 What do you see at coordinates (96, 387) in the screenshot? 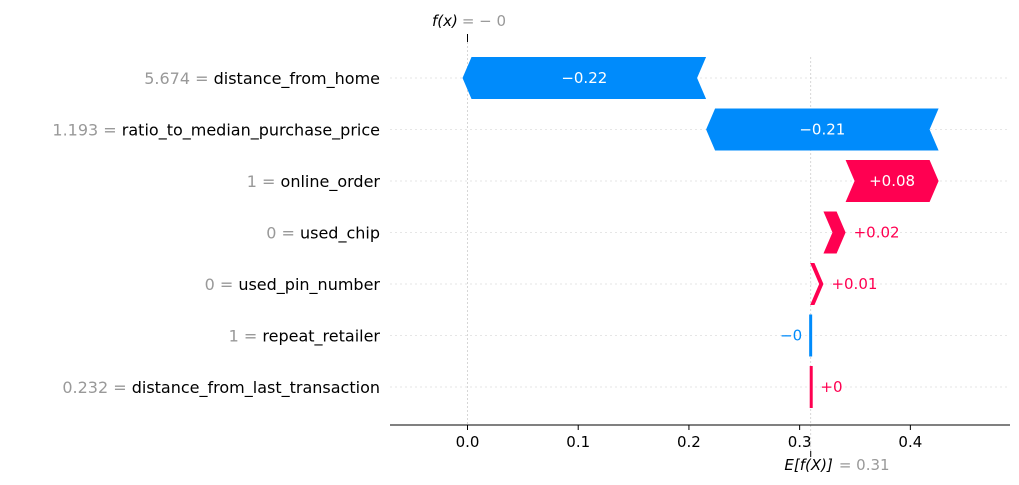
I see `feature-value: 0.232 =` at bounding box center [96, 387].